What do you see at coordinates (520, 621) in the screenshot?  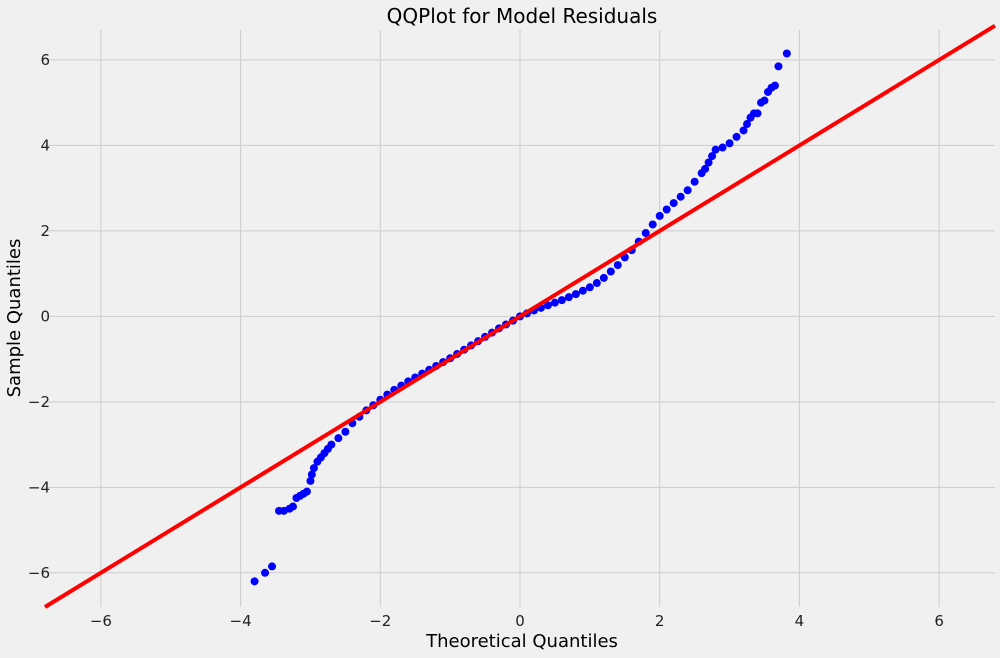 I see `x-tick-label: 0` at bounding box center [520, 621].